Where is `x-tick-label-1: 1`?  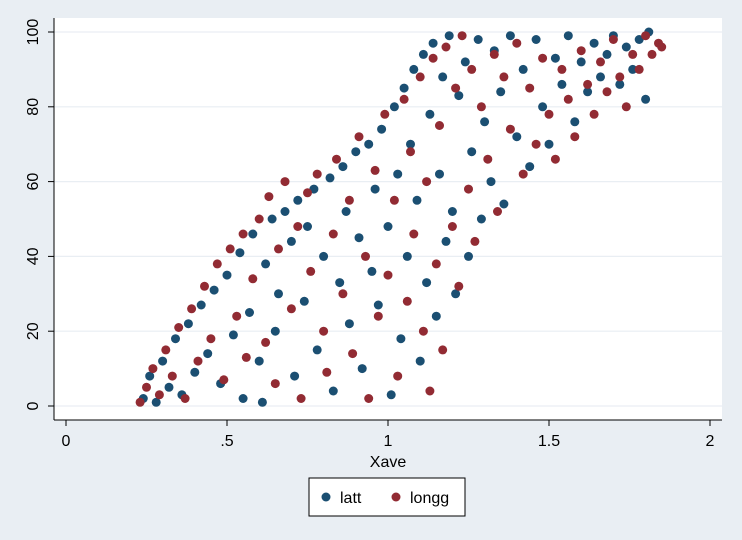
x-tick-label-1: 1 is located at coordinates (388, 441).